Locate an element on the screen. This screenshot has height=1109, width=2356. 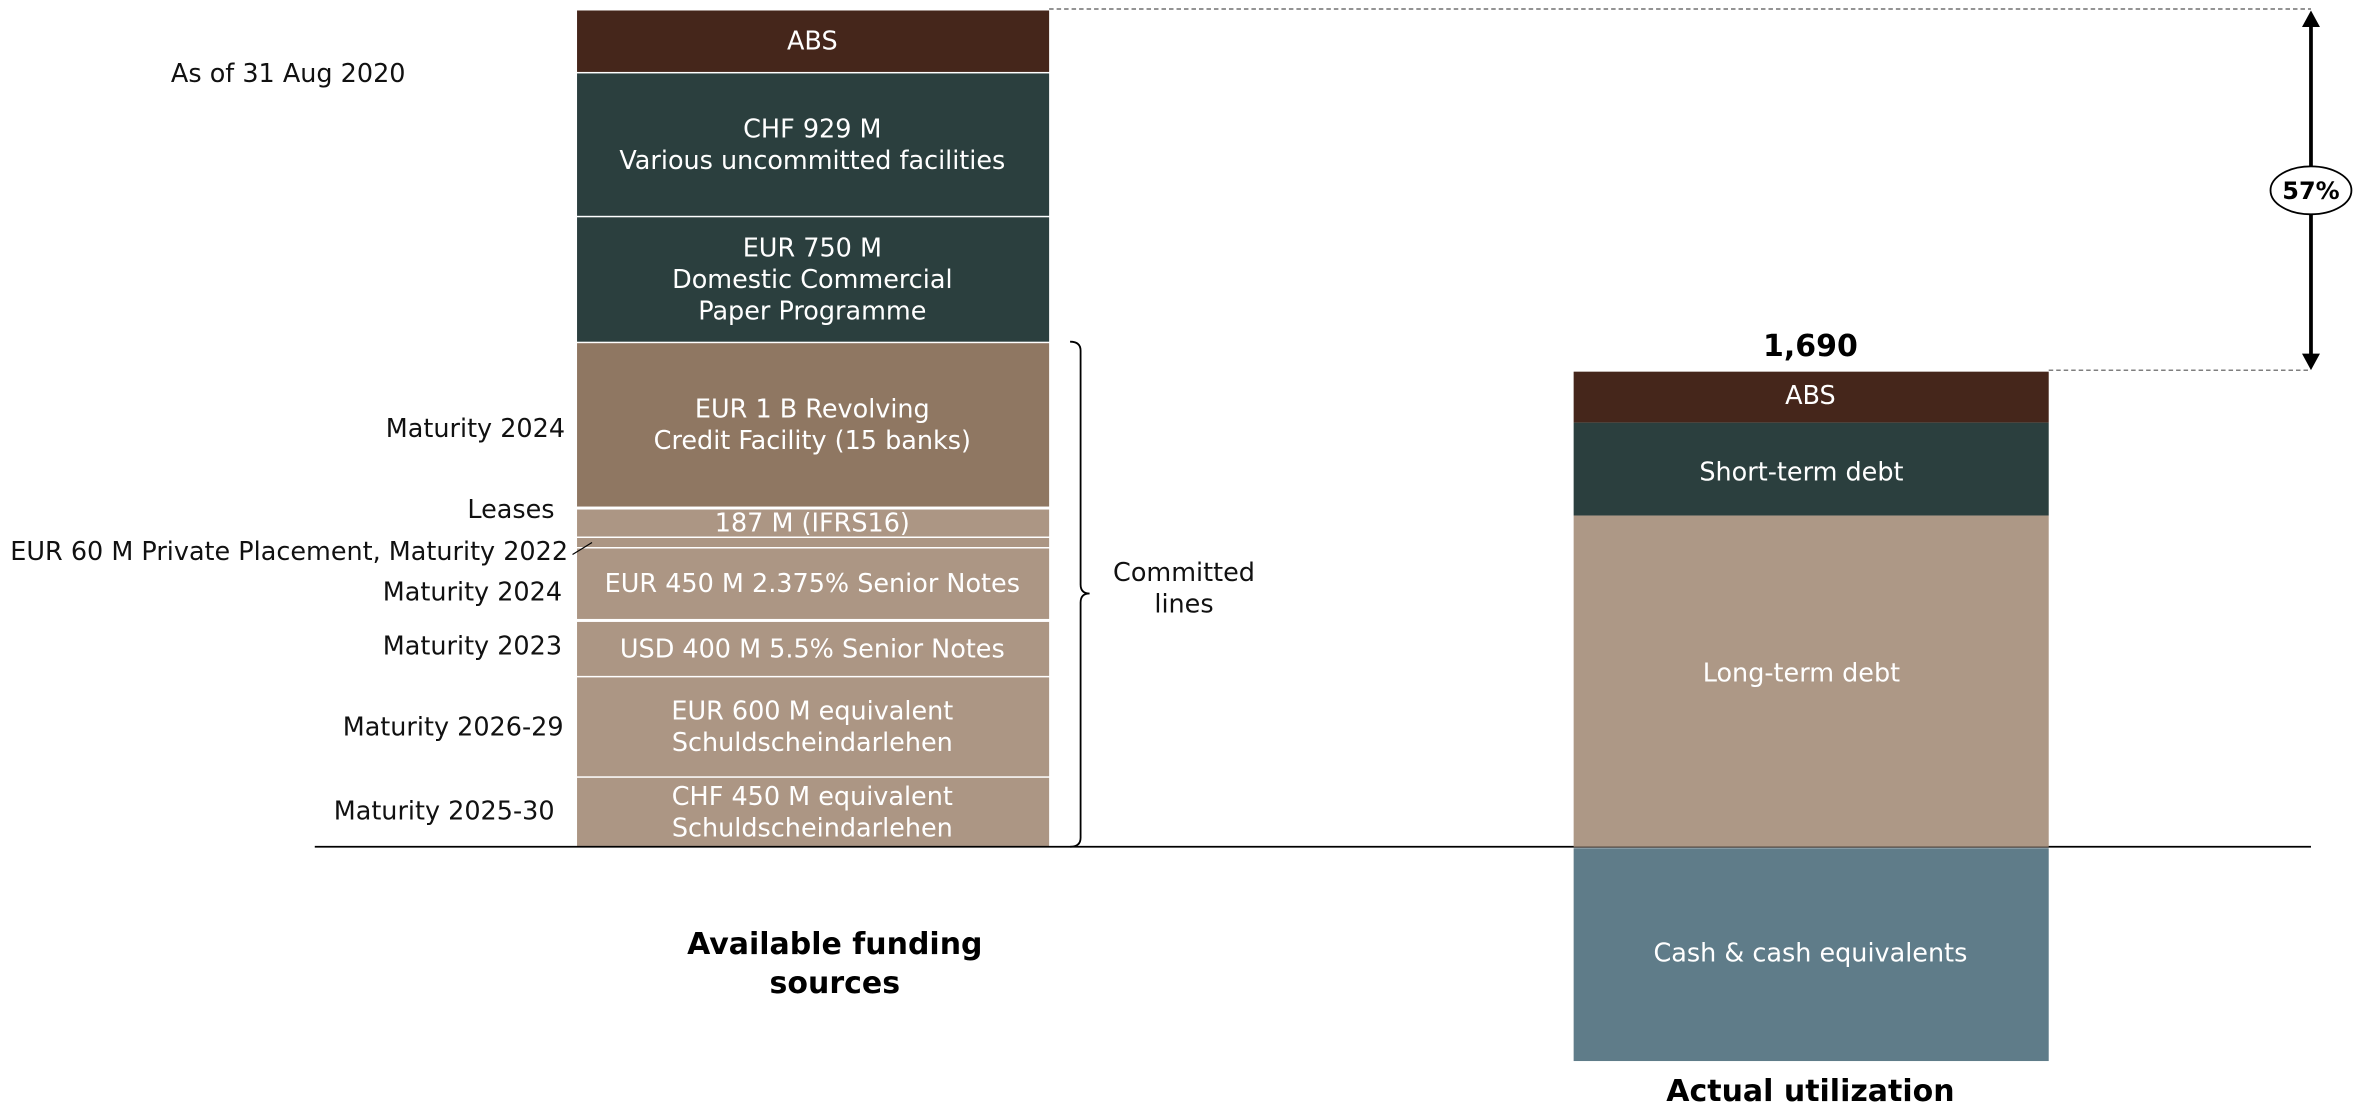
headroom: 57% is located at coordinates (2310, 191).